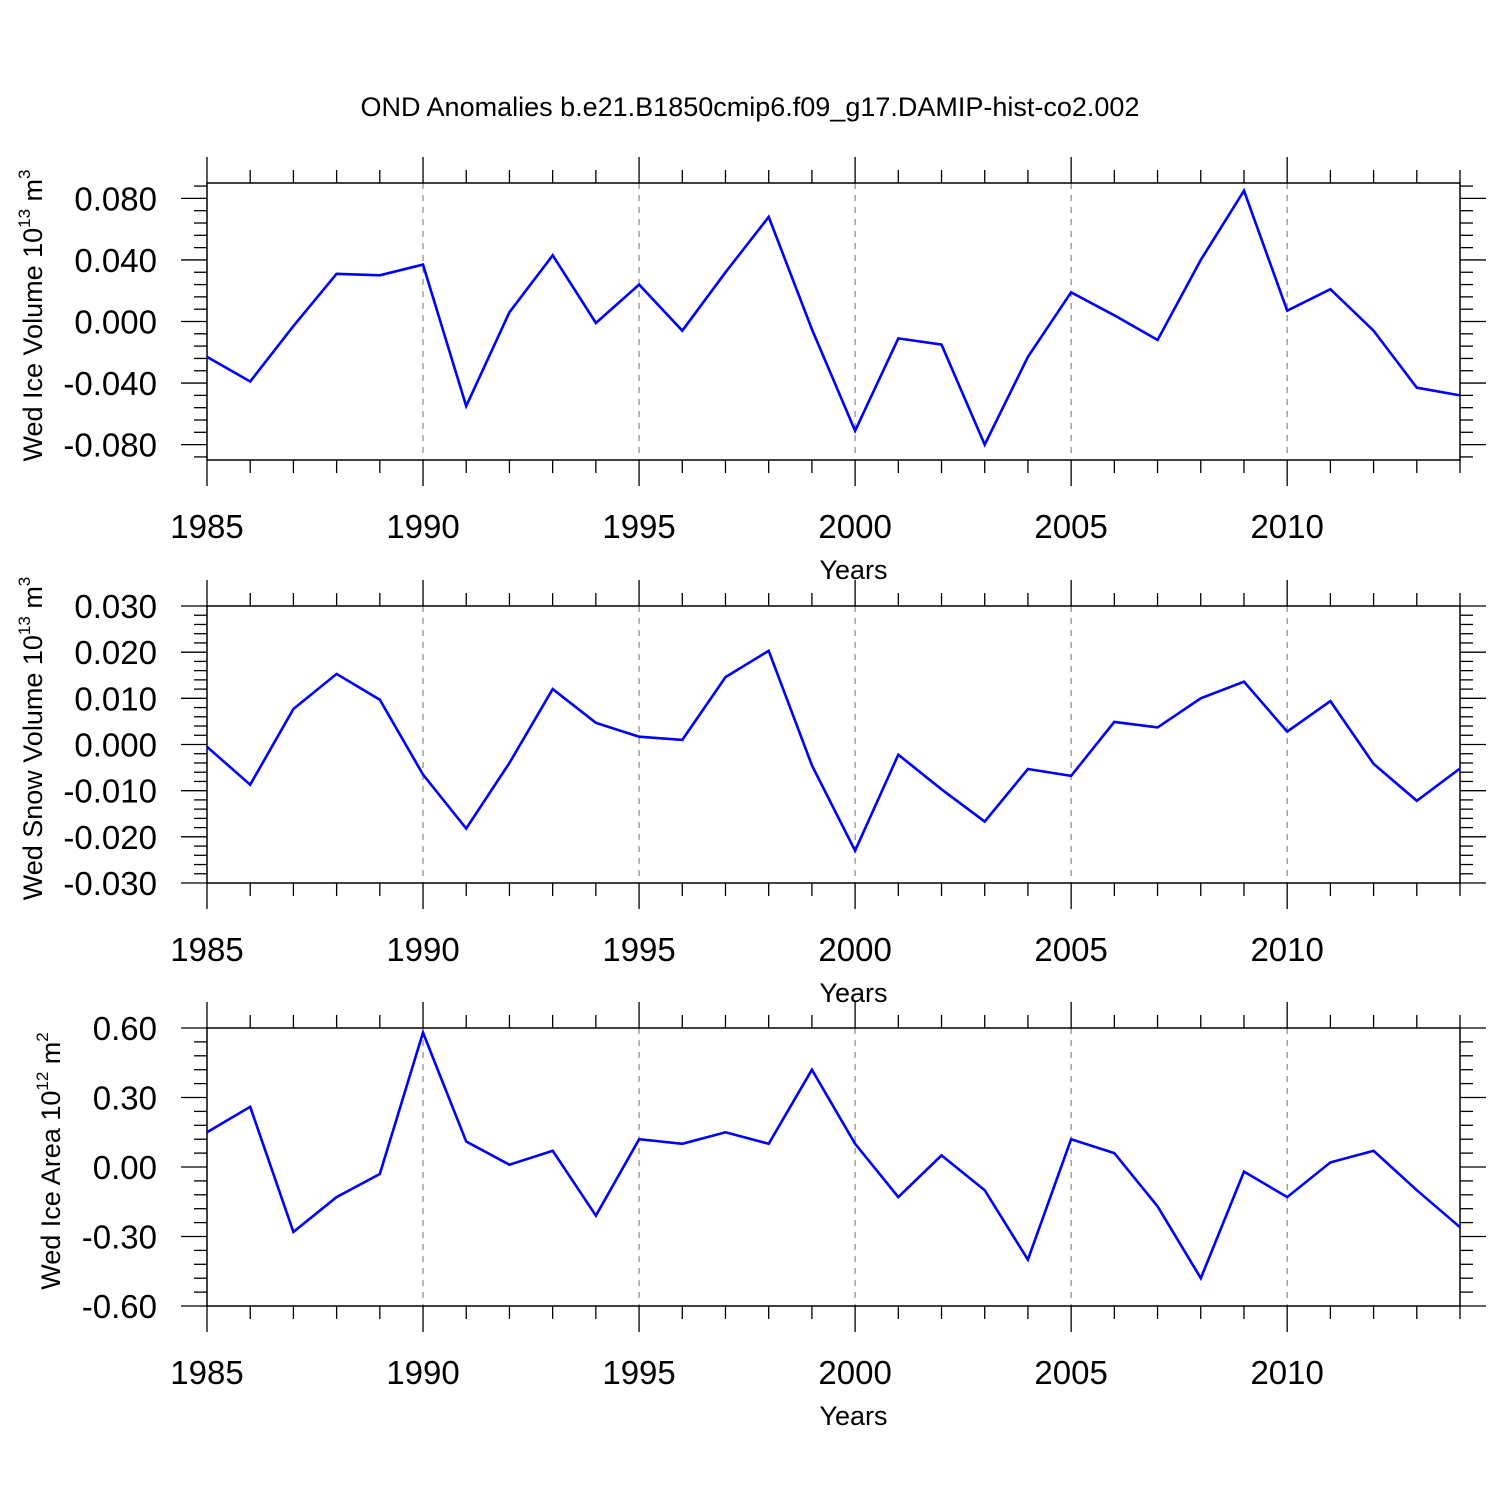 This screenshot has width=1500, height=1500. Describe the element at coordinates (42, 1036) in the screenshot. I see `y-axis-label-unit-exponent: 2` at that location.